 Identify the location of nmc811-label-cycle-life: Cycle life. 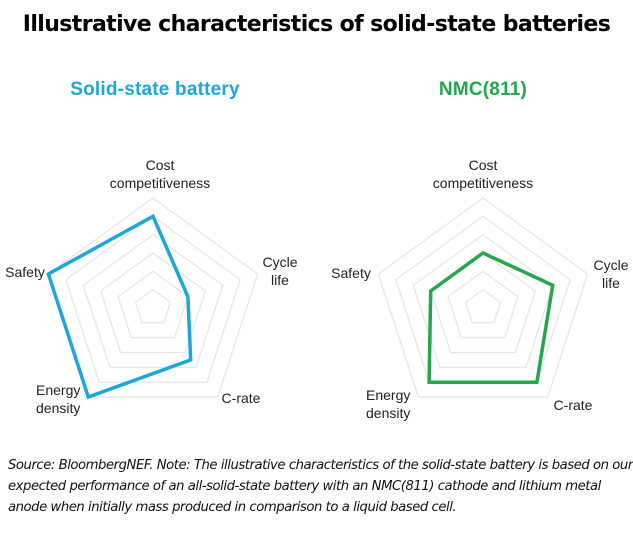
(611, 274).